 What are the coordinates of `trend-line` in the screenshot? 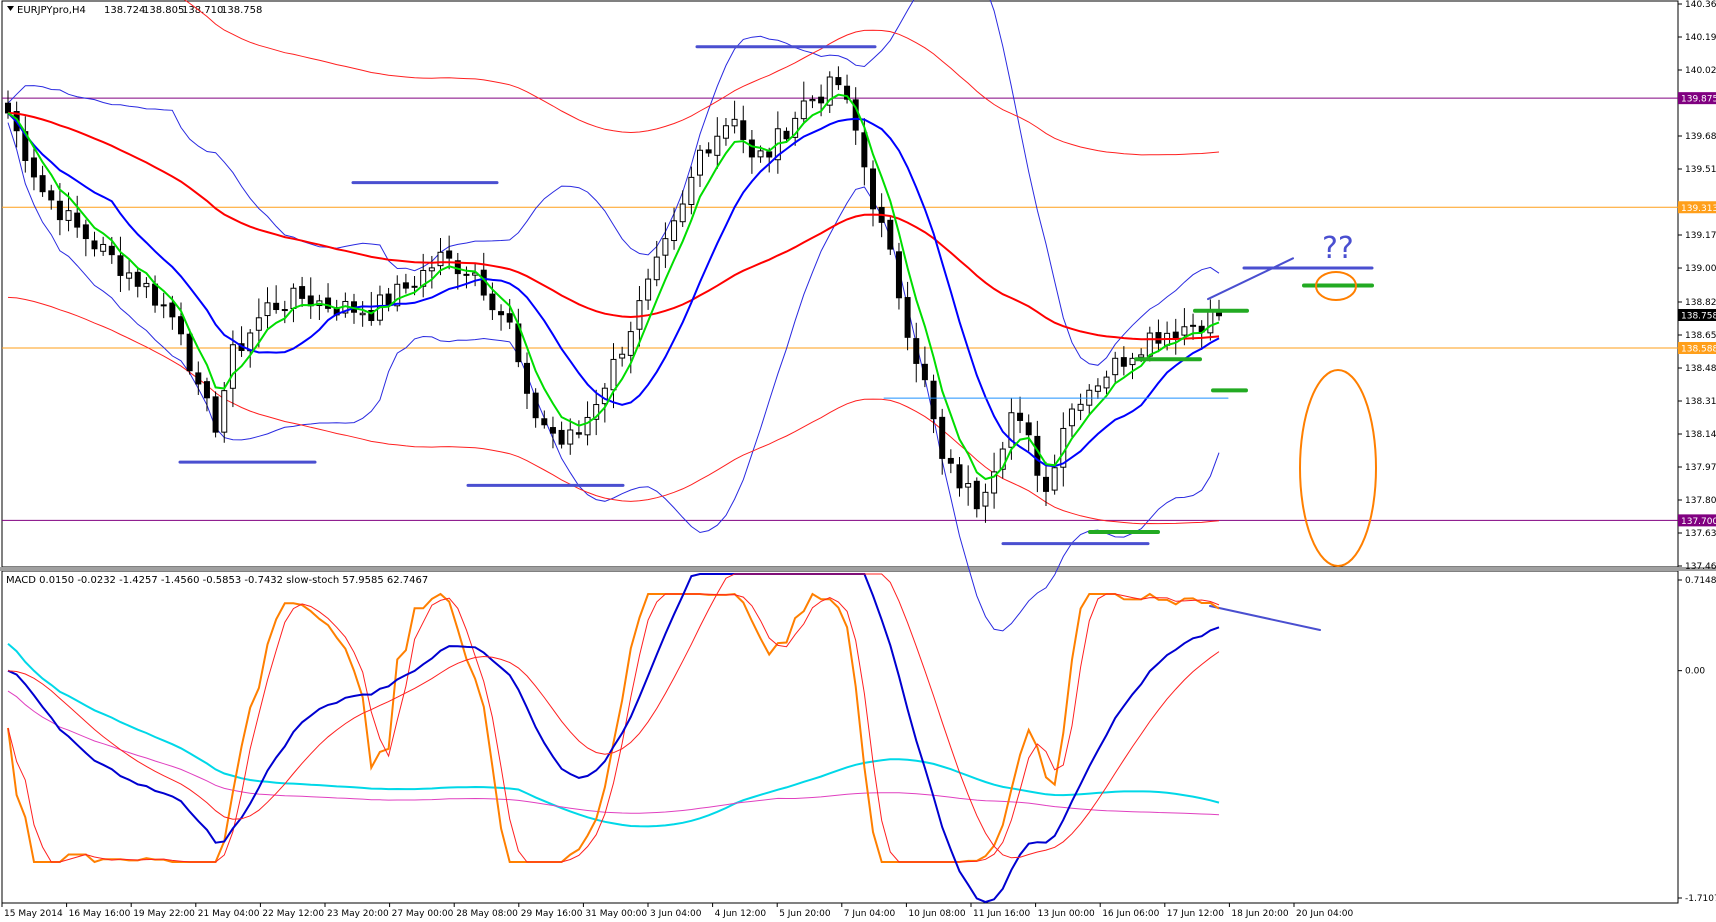 It's located at (1250, 279).